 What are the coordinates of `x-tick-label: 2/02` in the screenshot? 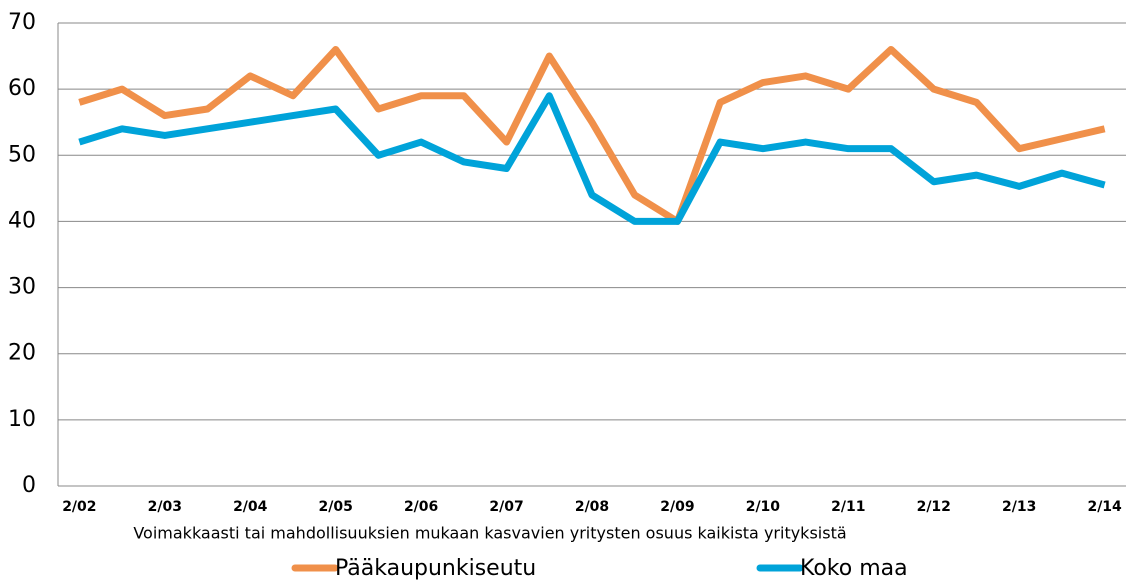 It's located at (79, 507).